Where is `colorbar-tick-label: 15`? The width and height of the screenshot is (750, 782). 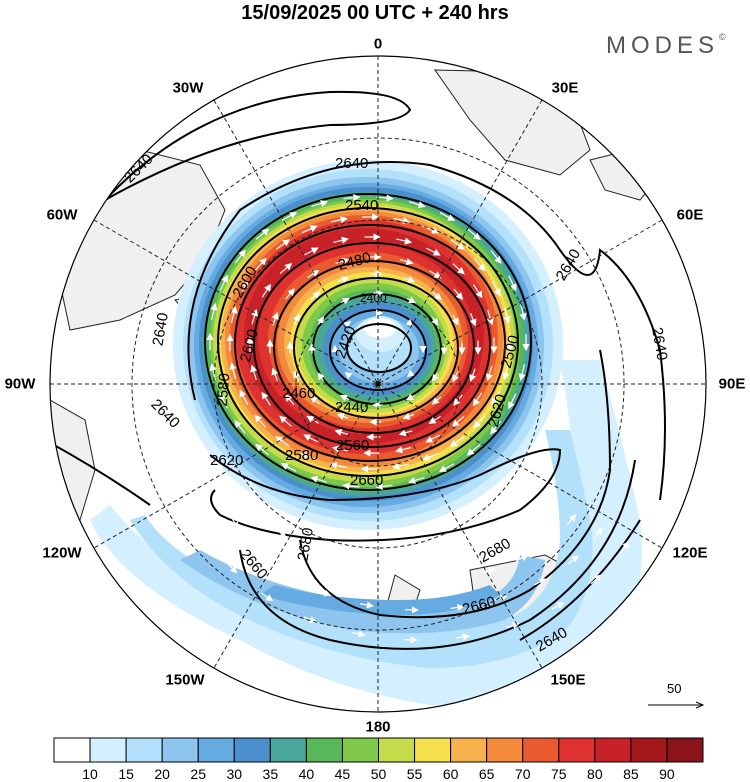
colorbar-tick-label: 15 is located at coordinates (126, 774).